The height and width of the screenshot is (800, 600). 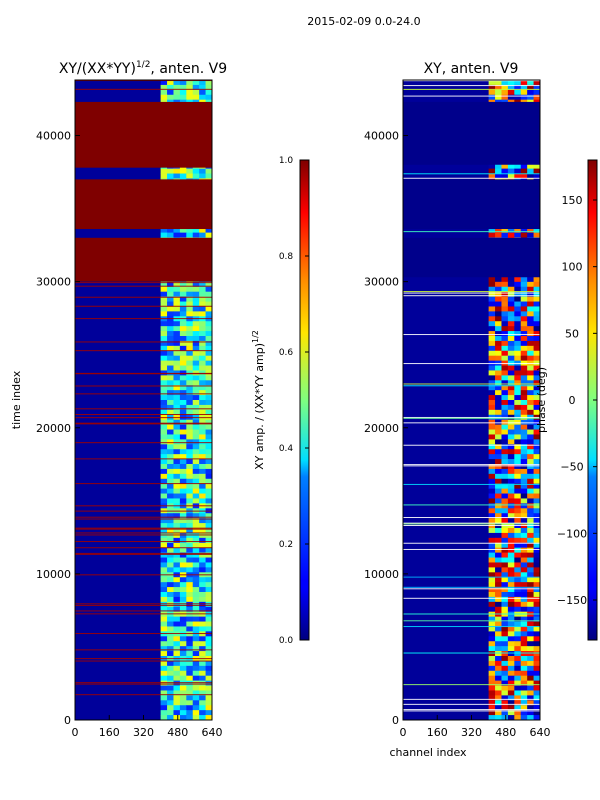 I want to click on low-band, so click(x=471, y=257).